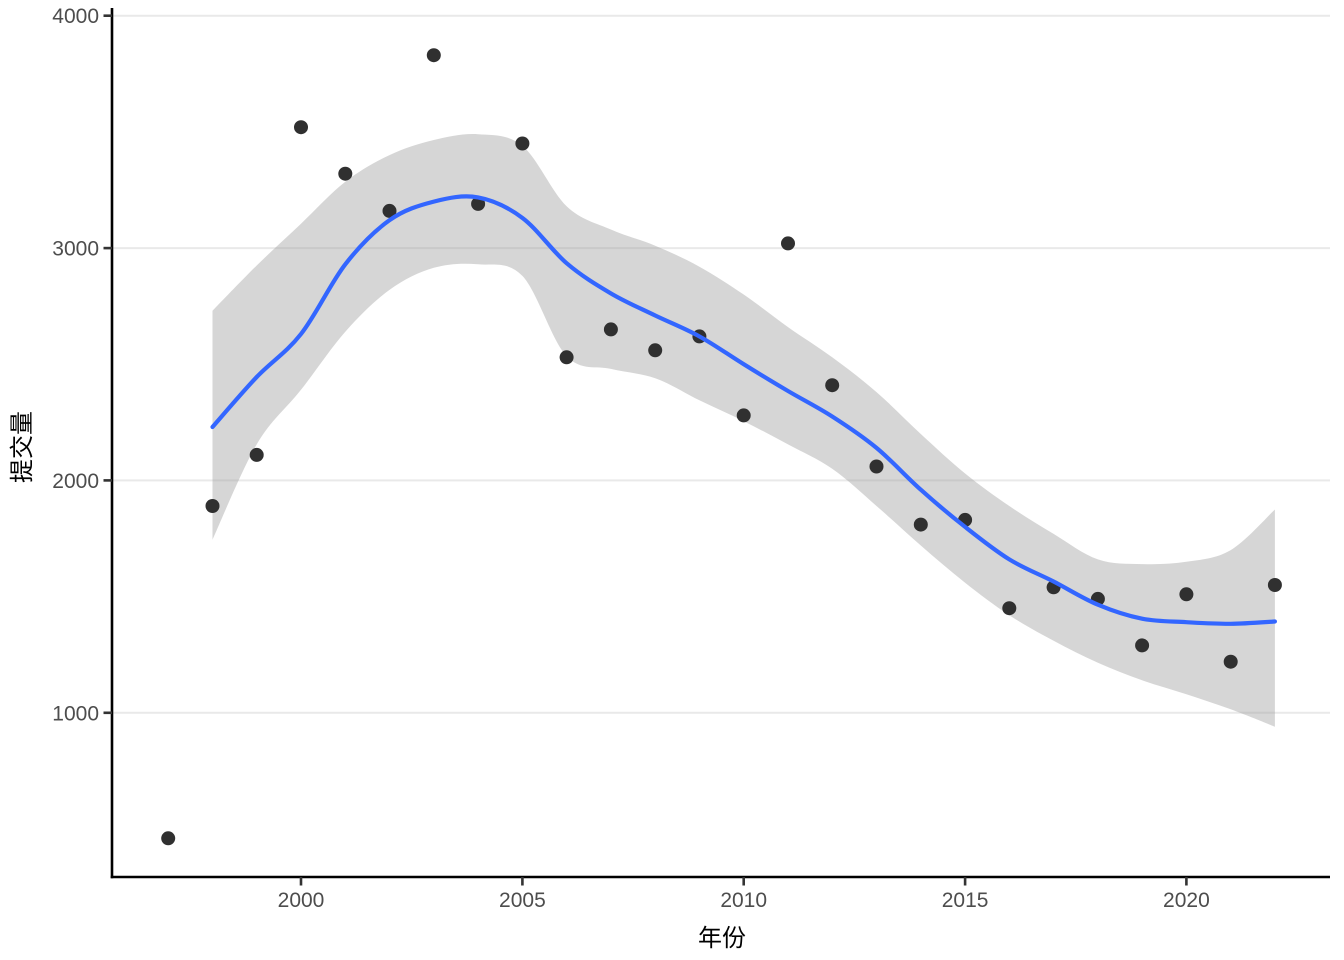  I want to click on y-axis-title: 提交量, so click(22, 447).